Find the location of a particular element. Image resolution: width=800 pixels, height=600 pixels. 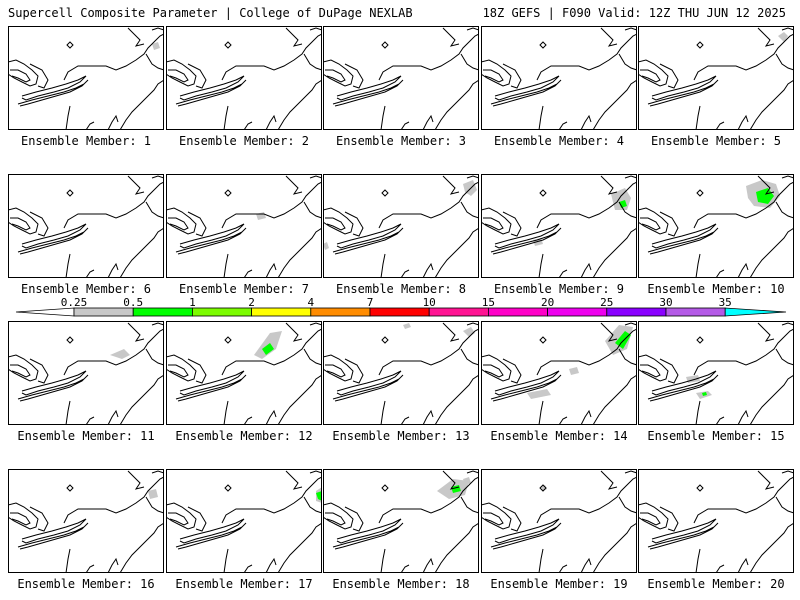

ensemble-member-panel: Ensemble Member: 2 is located at coordinates (244, 87).